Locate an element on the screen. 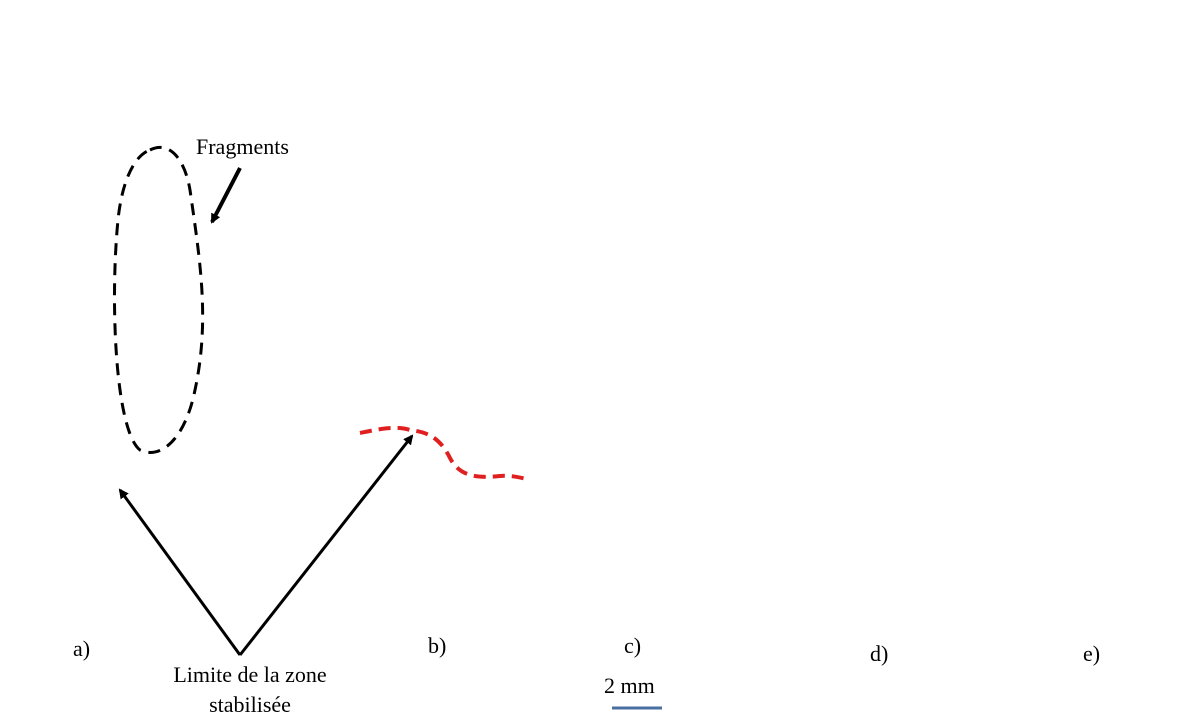  limit-arrow-b is located at coordinates (326, 545).